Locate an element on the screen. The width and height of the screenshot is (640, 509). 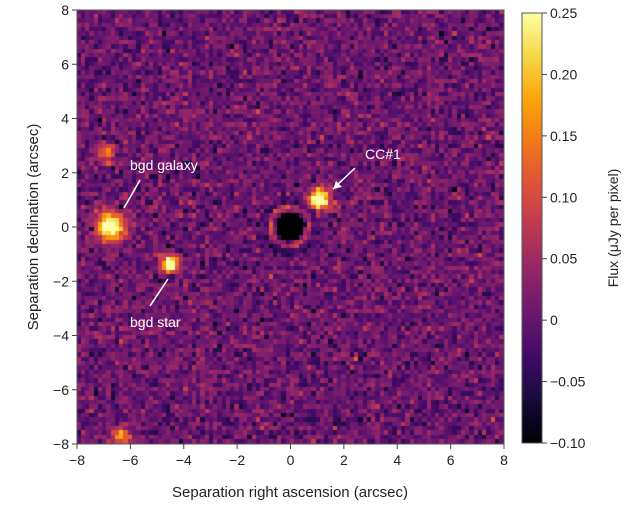
colorbar-tick-label: 0.20 is located at coordinates (563, 74).